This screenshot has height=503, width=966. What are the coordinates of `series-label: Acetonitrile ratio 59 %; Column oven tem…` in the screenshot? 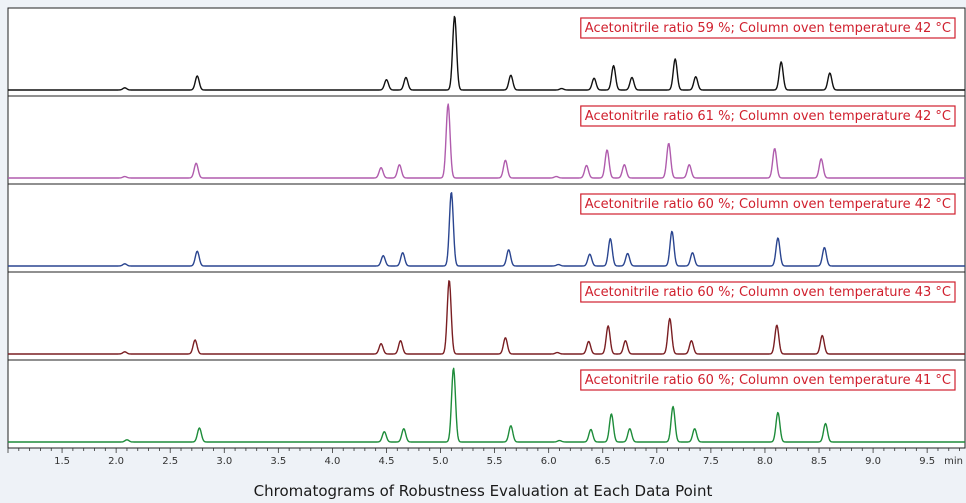 It's located at (768, 28).